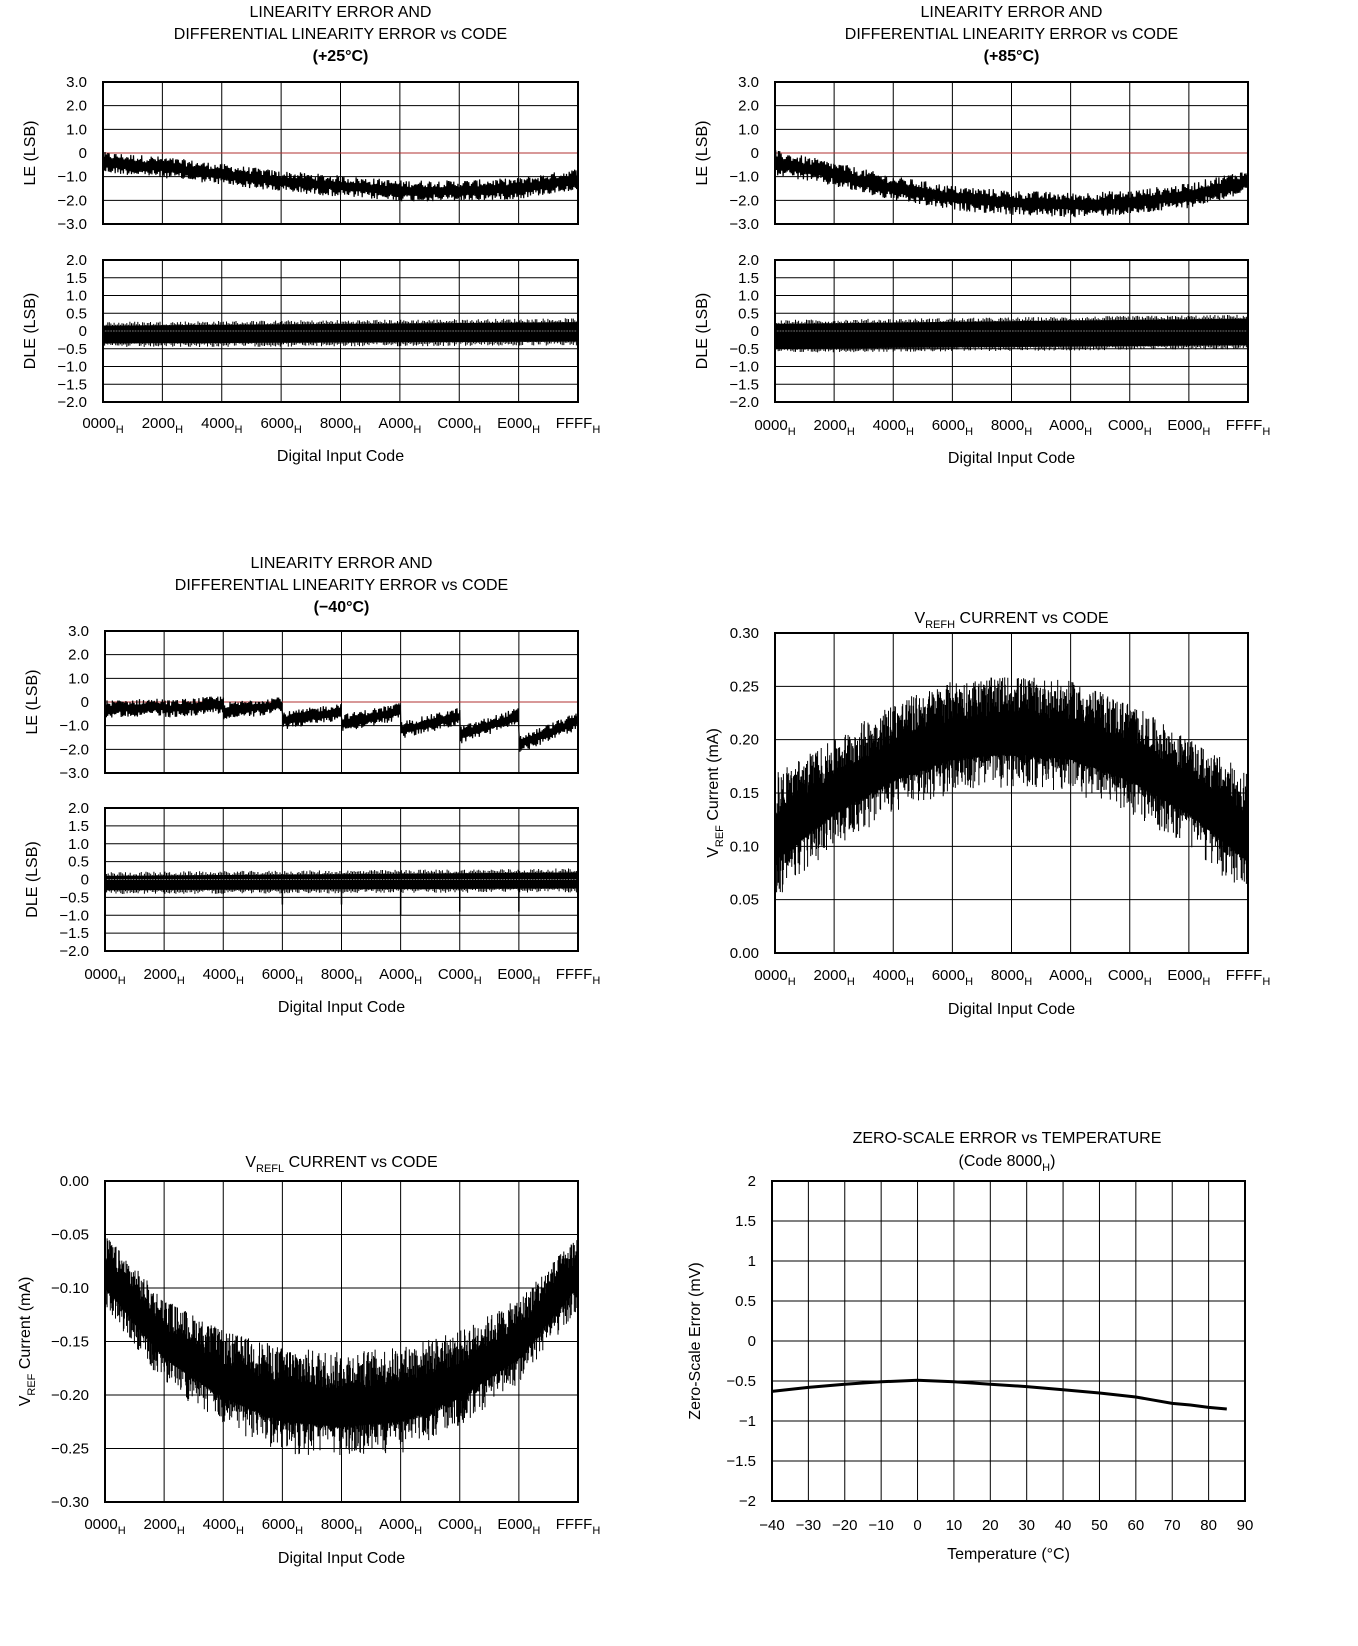 Image resolution: width=1358 pixels, height=1646 pixels. Describe the element at coordinates (747, 1421) in the screenshot. I see `zse-ytick-label: −1` at that location.